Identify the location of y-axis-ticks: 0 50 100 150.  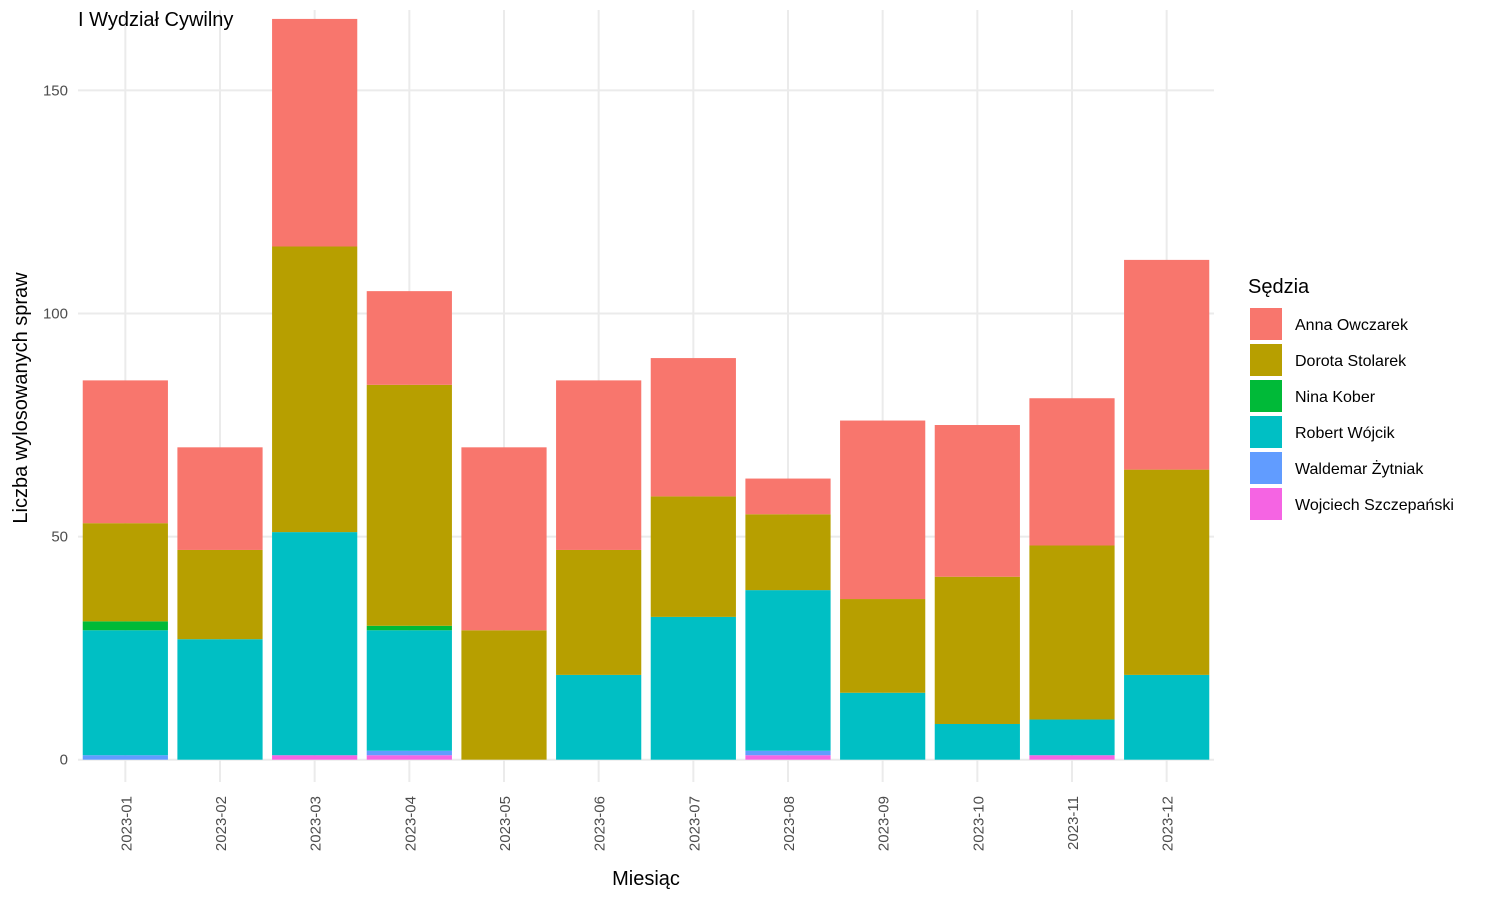
(55, 425).